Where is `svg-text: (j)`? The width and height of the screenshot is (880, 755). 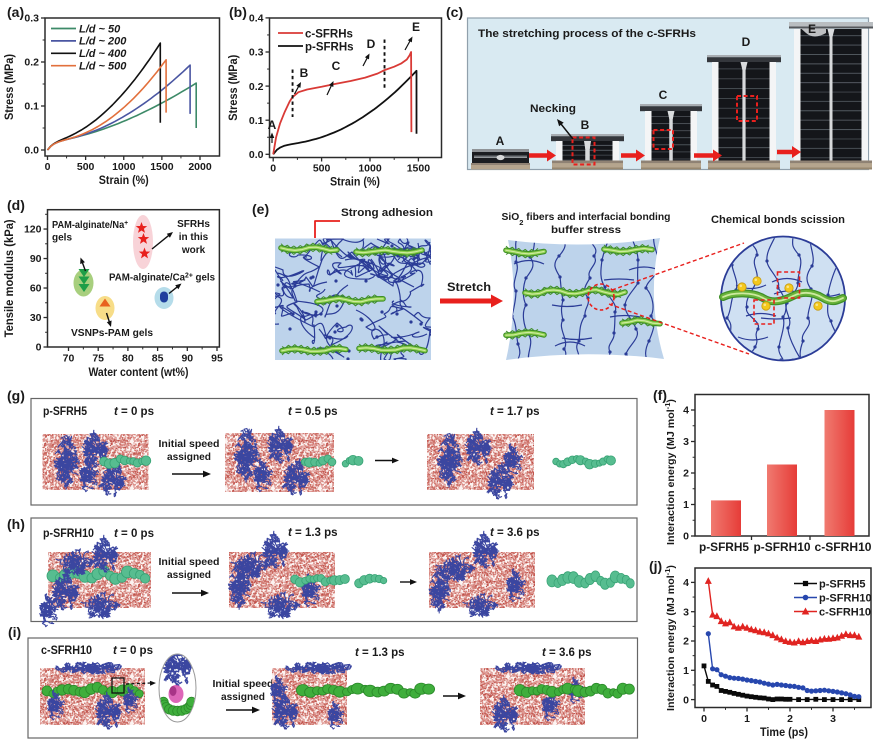 svg-text: (j) is located at coordinates (655, 566).